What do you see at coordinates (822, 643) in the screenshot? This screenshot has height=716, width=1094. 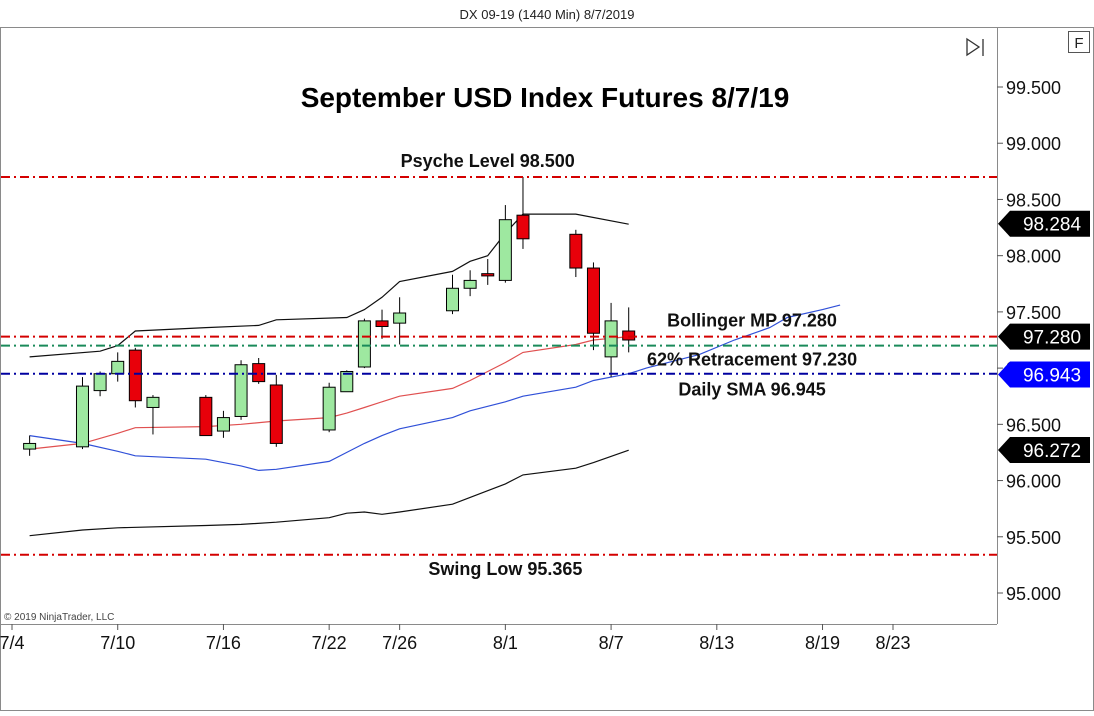 I see `x-tick-label: 8/19` at bounding box center [822, 643].